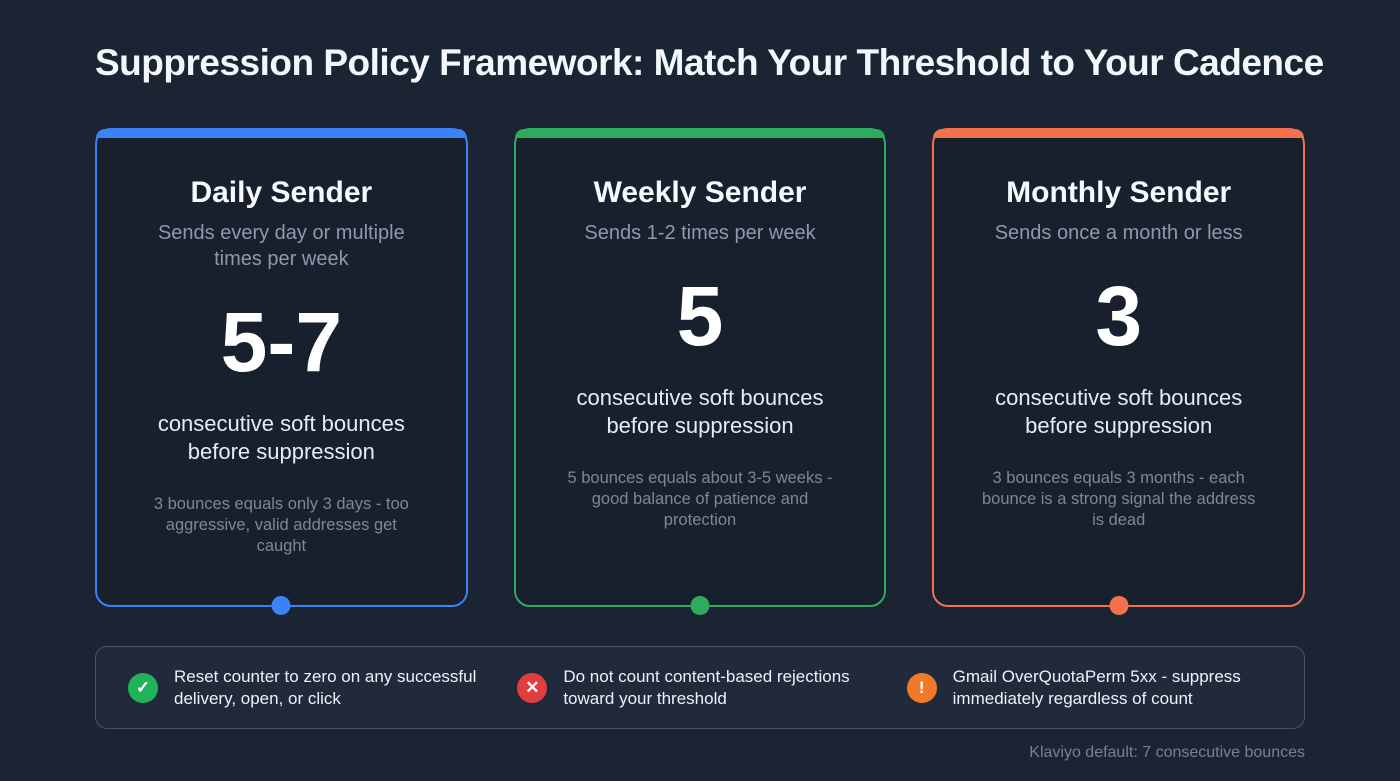 The height and width of the screenshot is (781, 1400). I want to click on card-subtitle: Sends once a month or less, so click(1118, 233).